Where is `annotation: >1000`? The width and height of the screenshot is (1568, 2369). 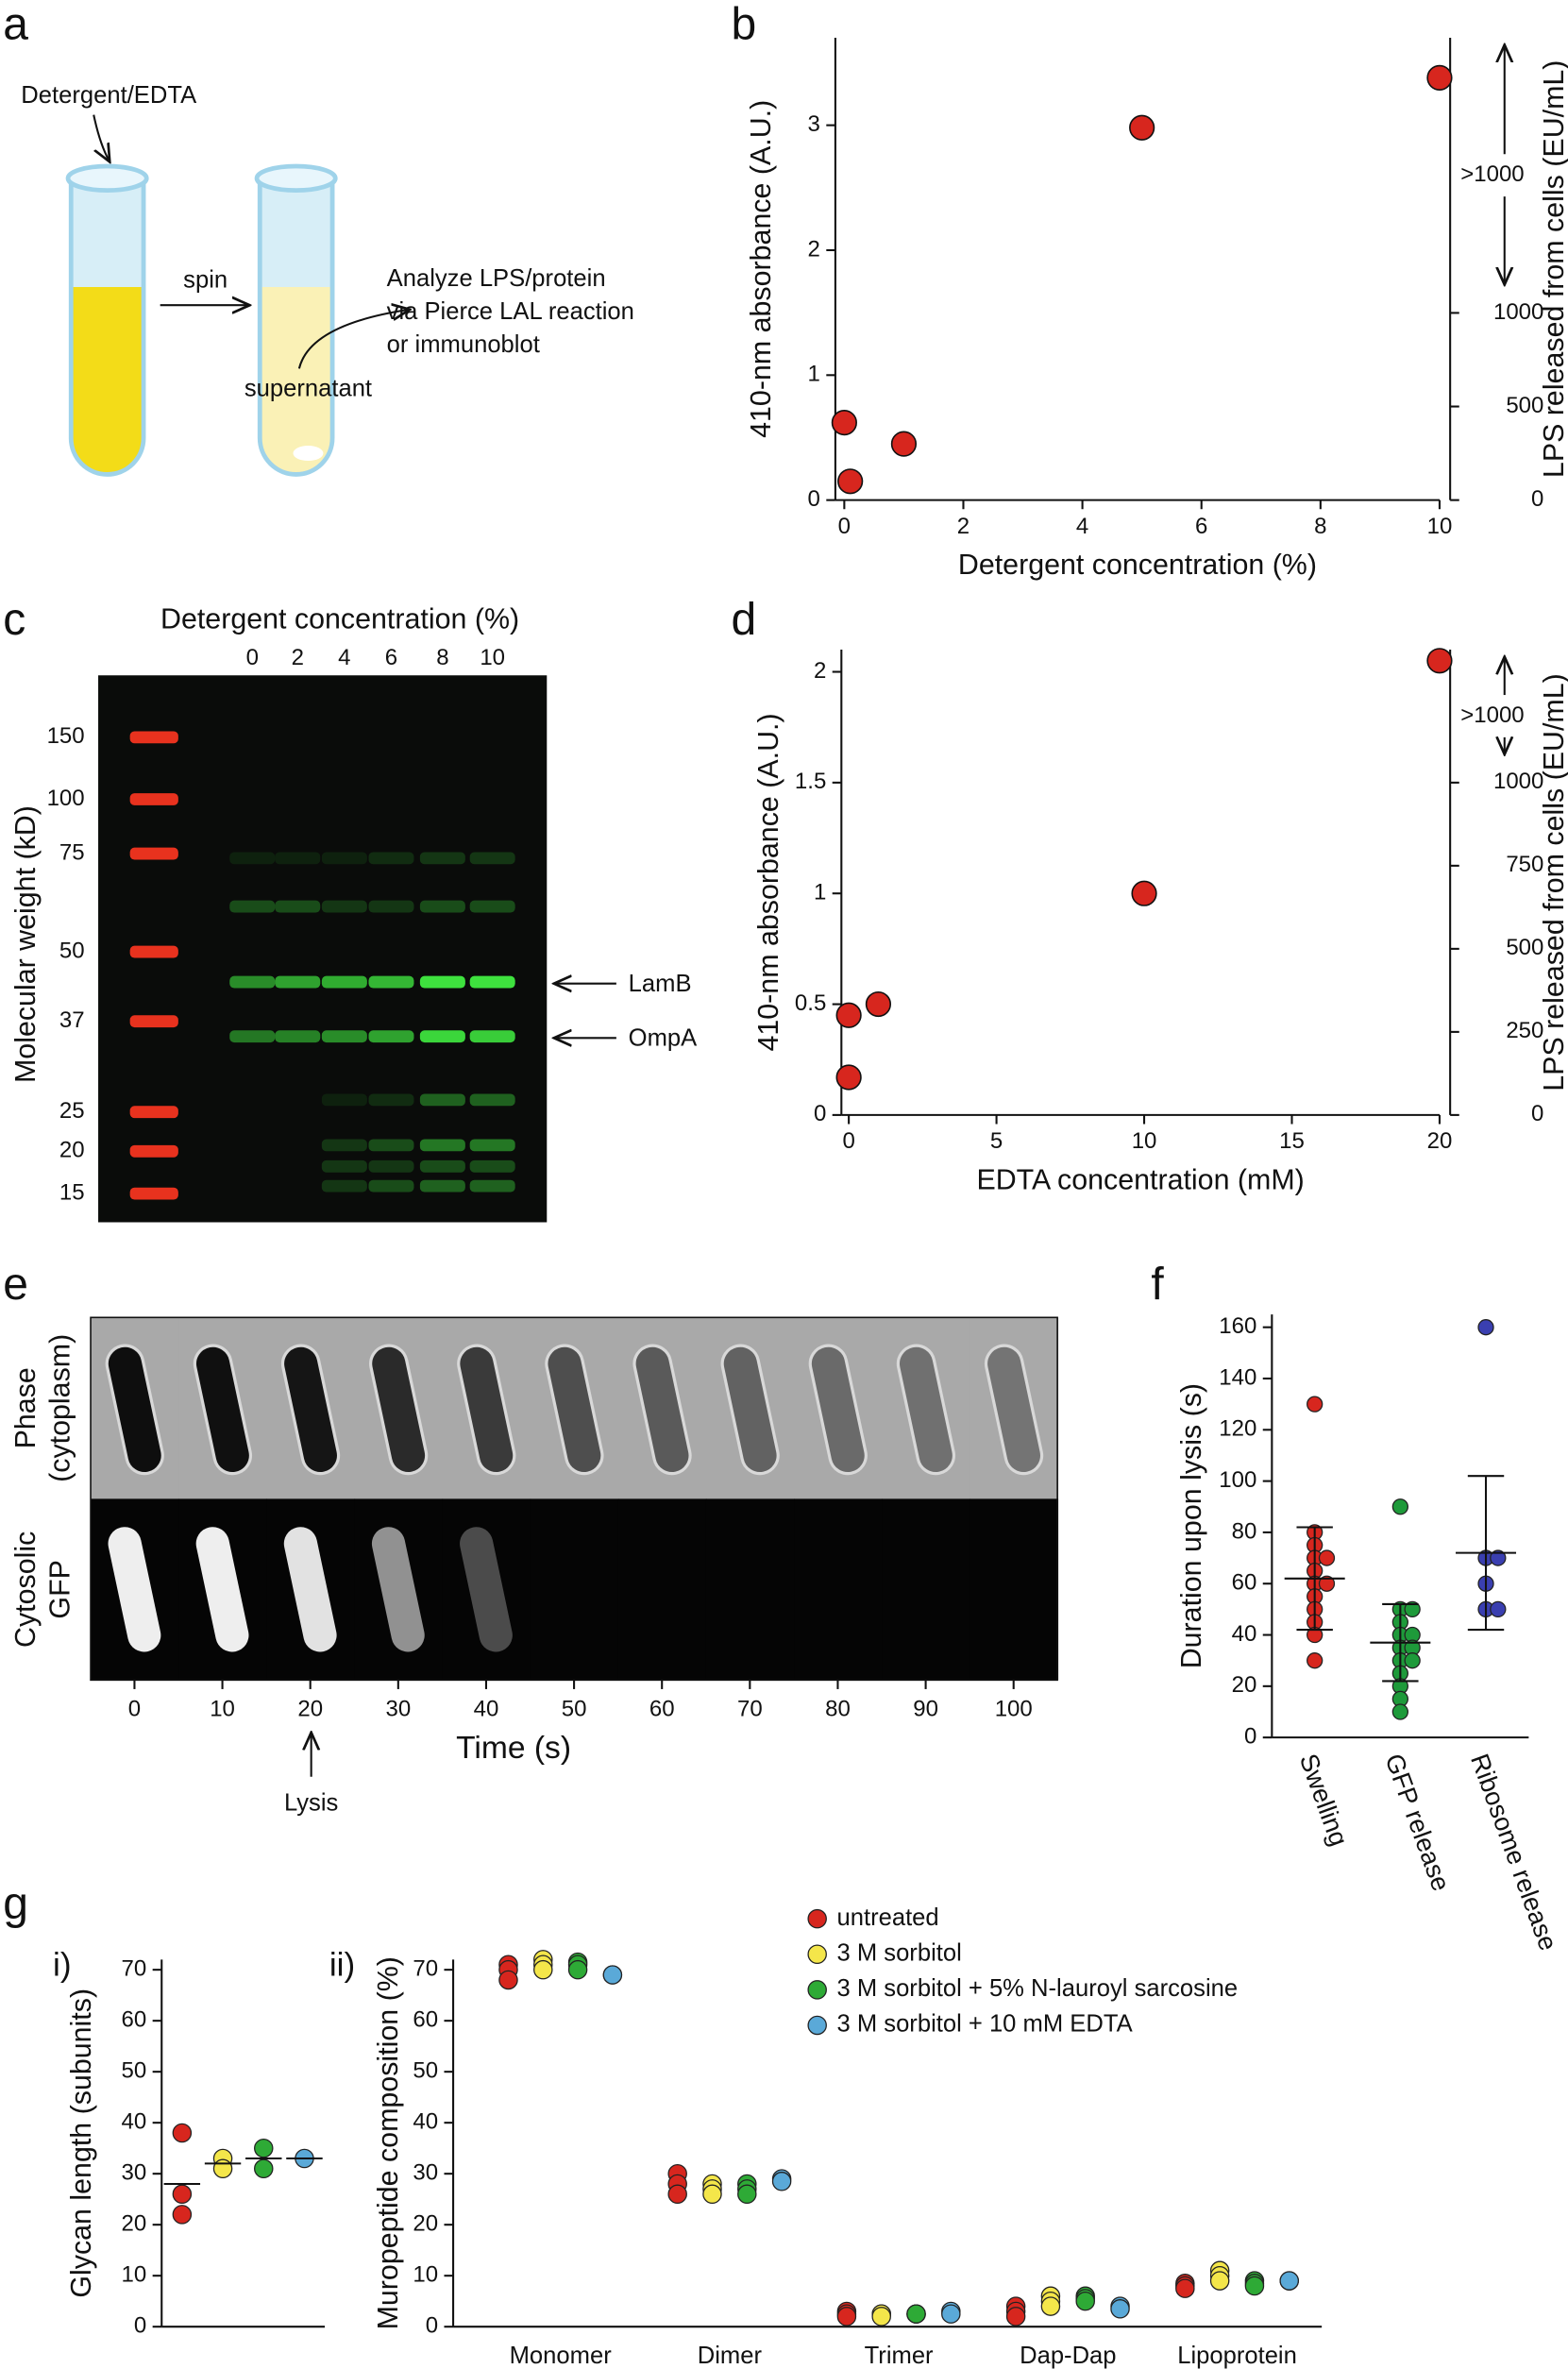
annotation: >1000 is located at coordinates (1492, 715).